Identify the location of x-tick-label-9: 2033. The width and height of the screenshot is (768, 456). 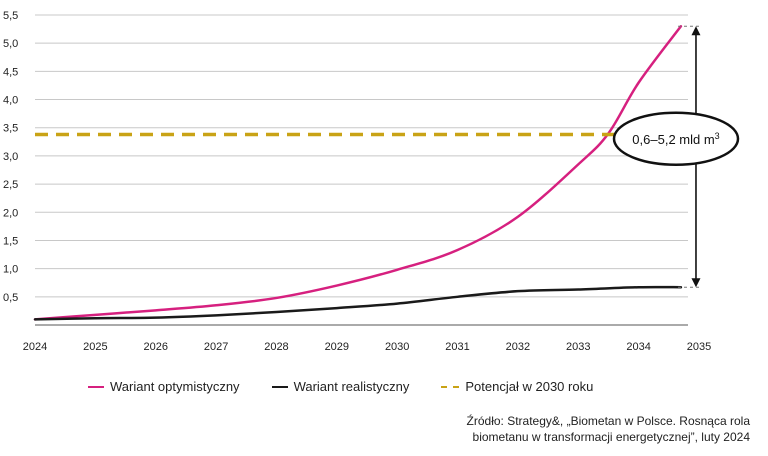
(578, 347).